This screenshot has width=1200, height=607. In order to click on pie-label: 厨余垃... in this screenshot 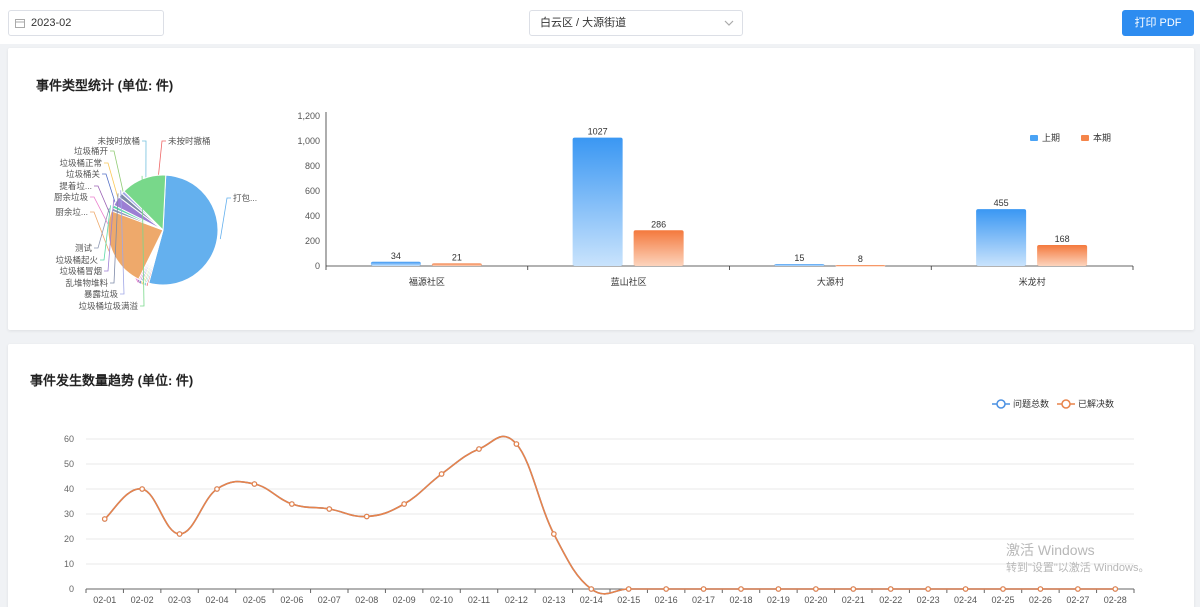, I will do `click(71, 212)`.